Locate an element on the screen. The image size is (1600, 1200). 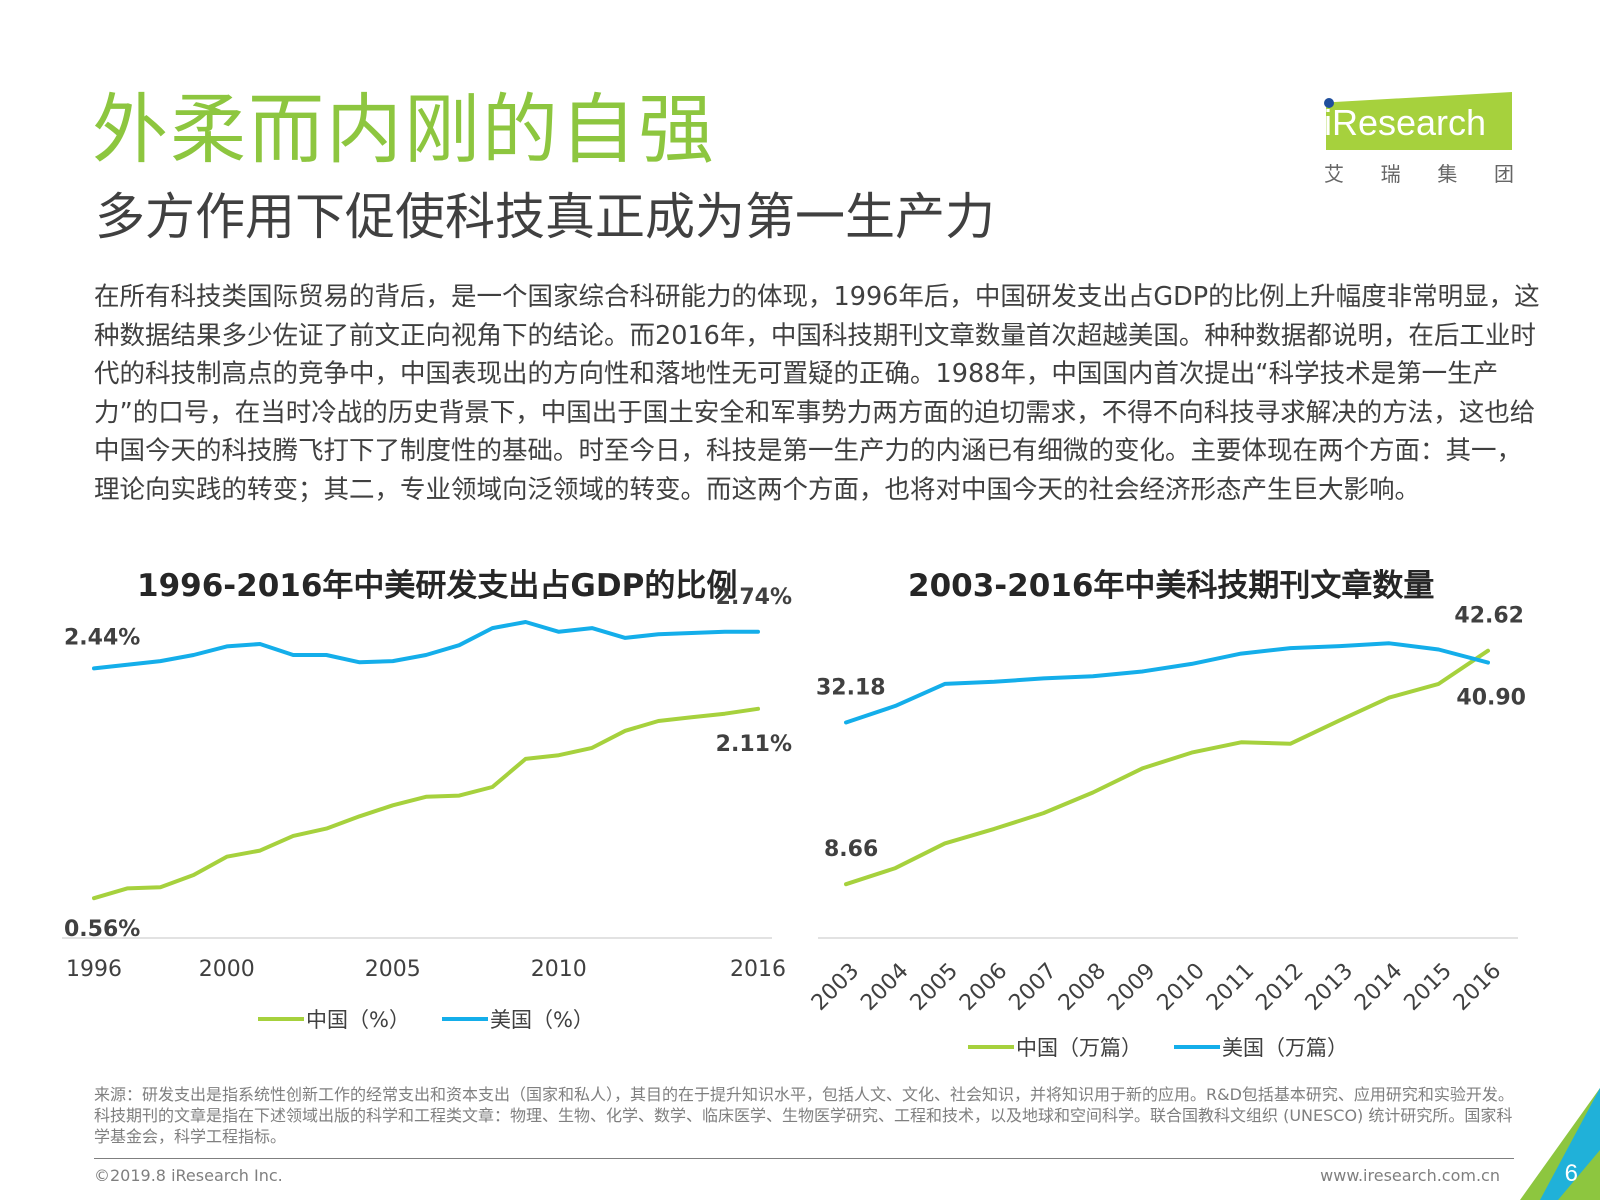
data-label: 40.90 is located at coordinates (1491, 698).